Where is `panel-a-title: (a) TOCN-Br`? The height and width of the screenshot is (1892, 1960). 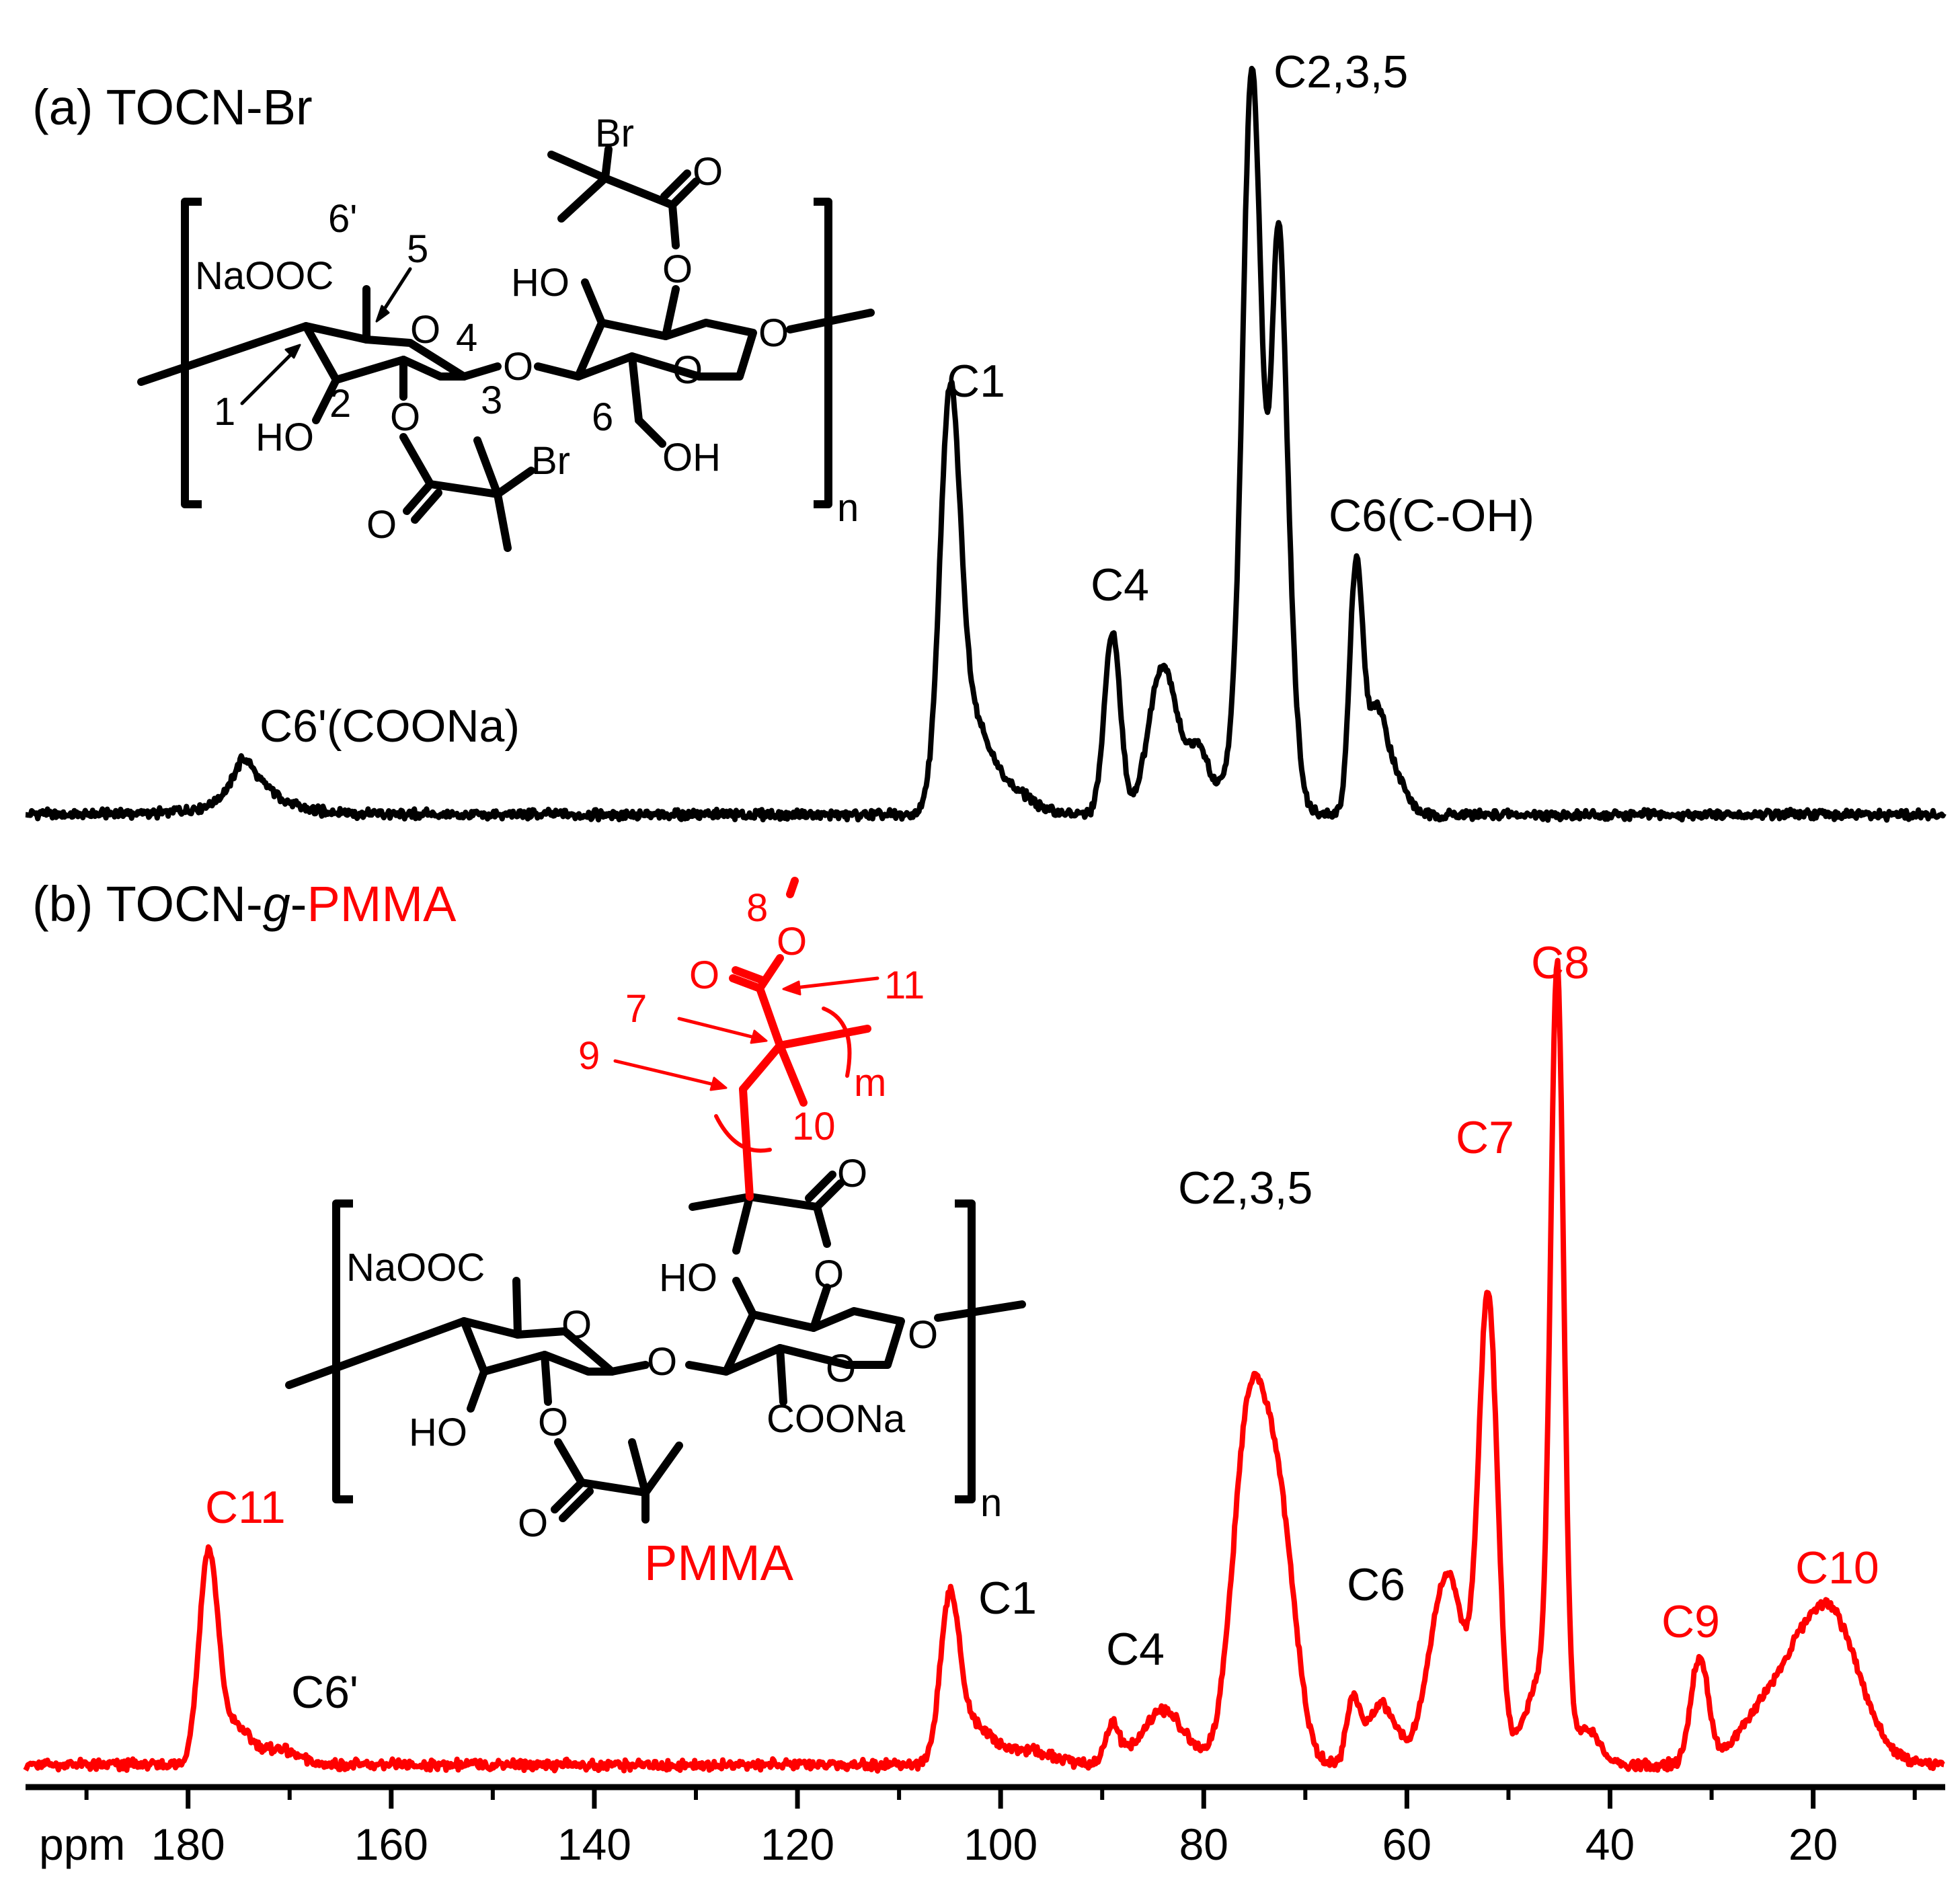 panel-a-title: (a) TOCN-Br is located at coordinates (172, 107).